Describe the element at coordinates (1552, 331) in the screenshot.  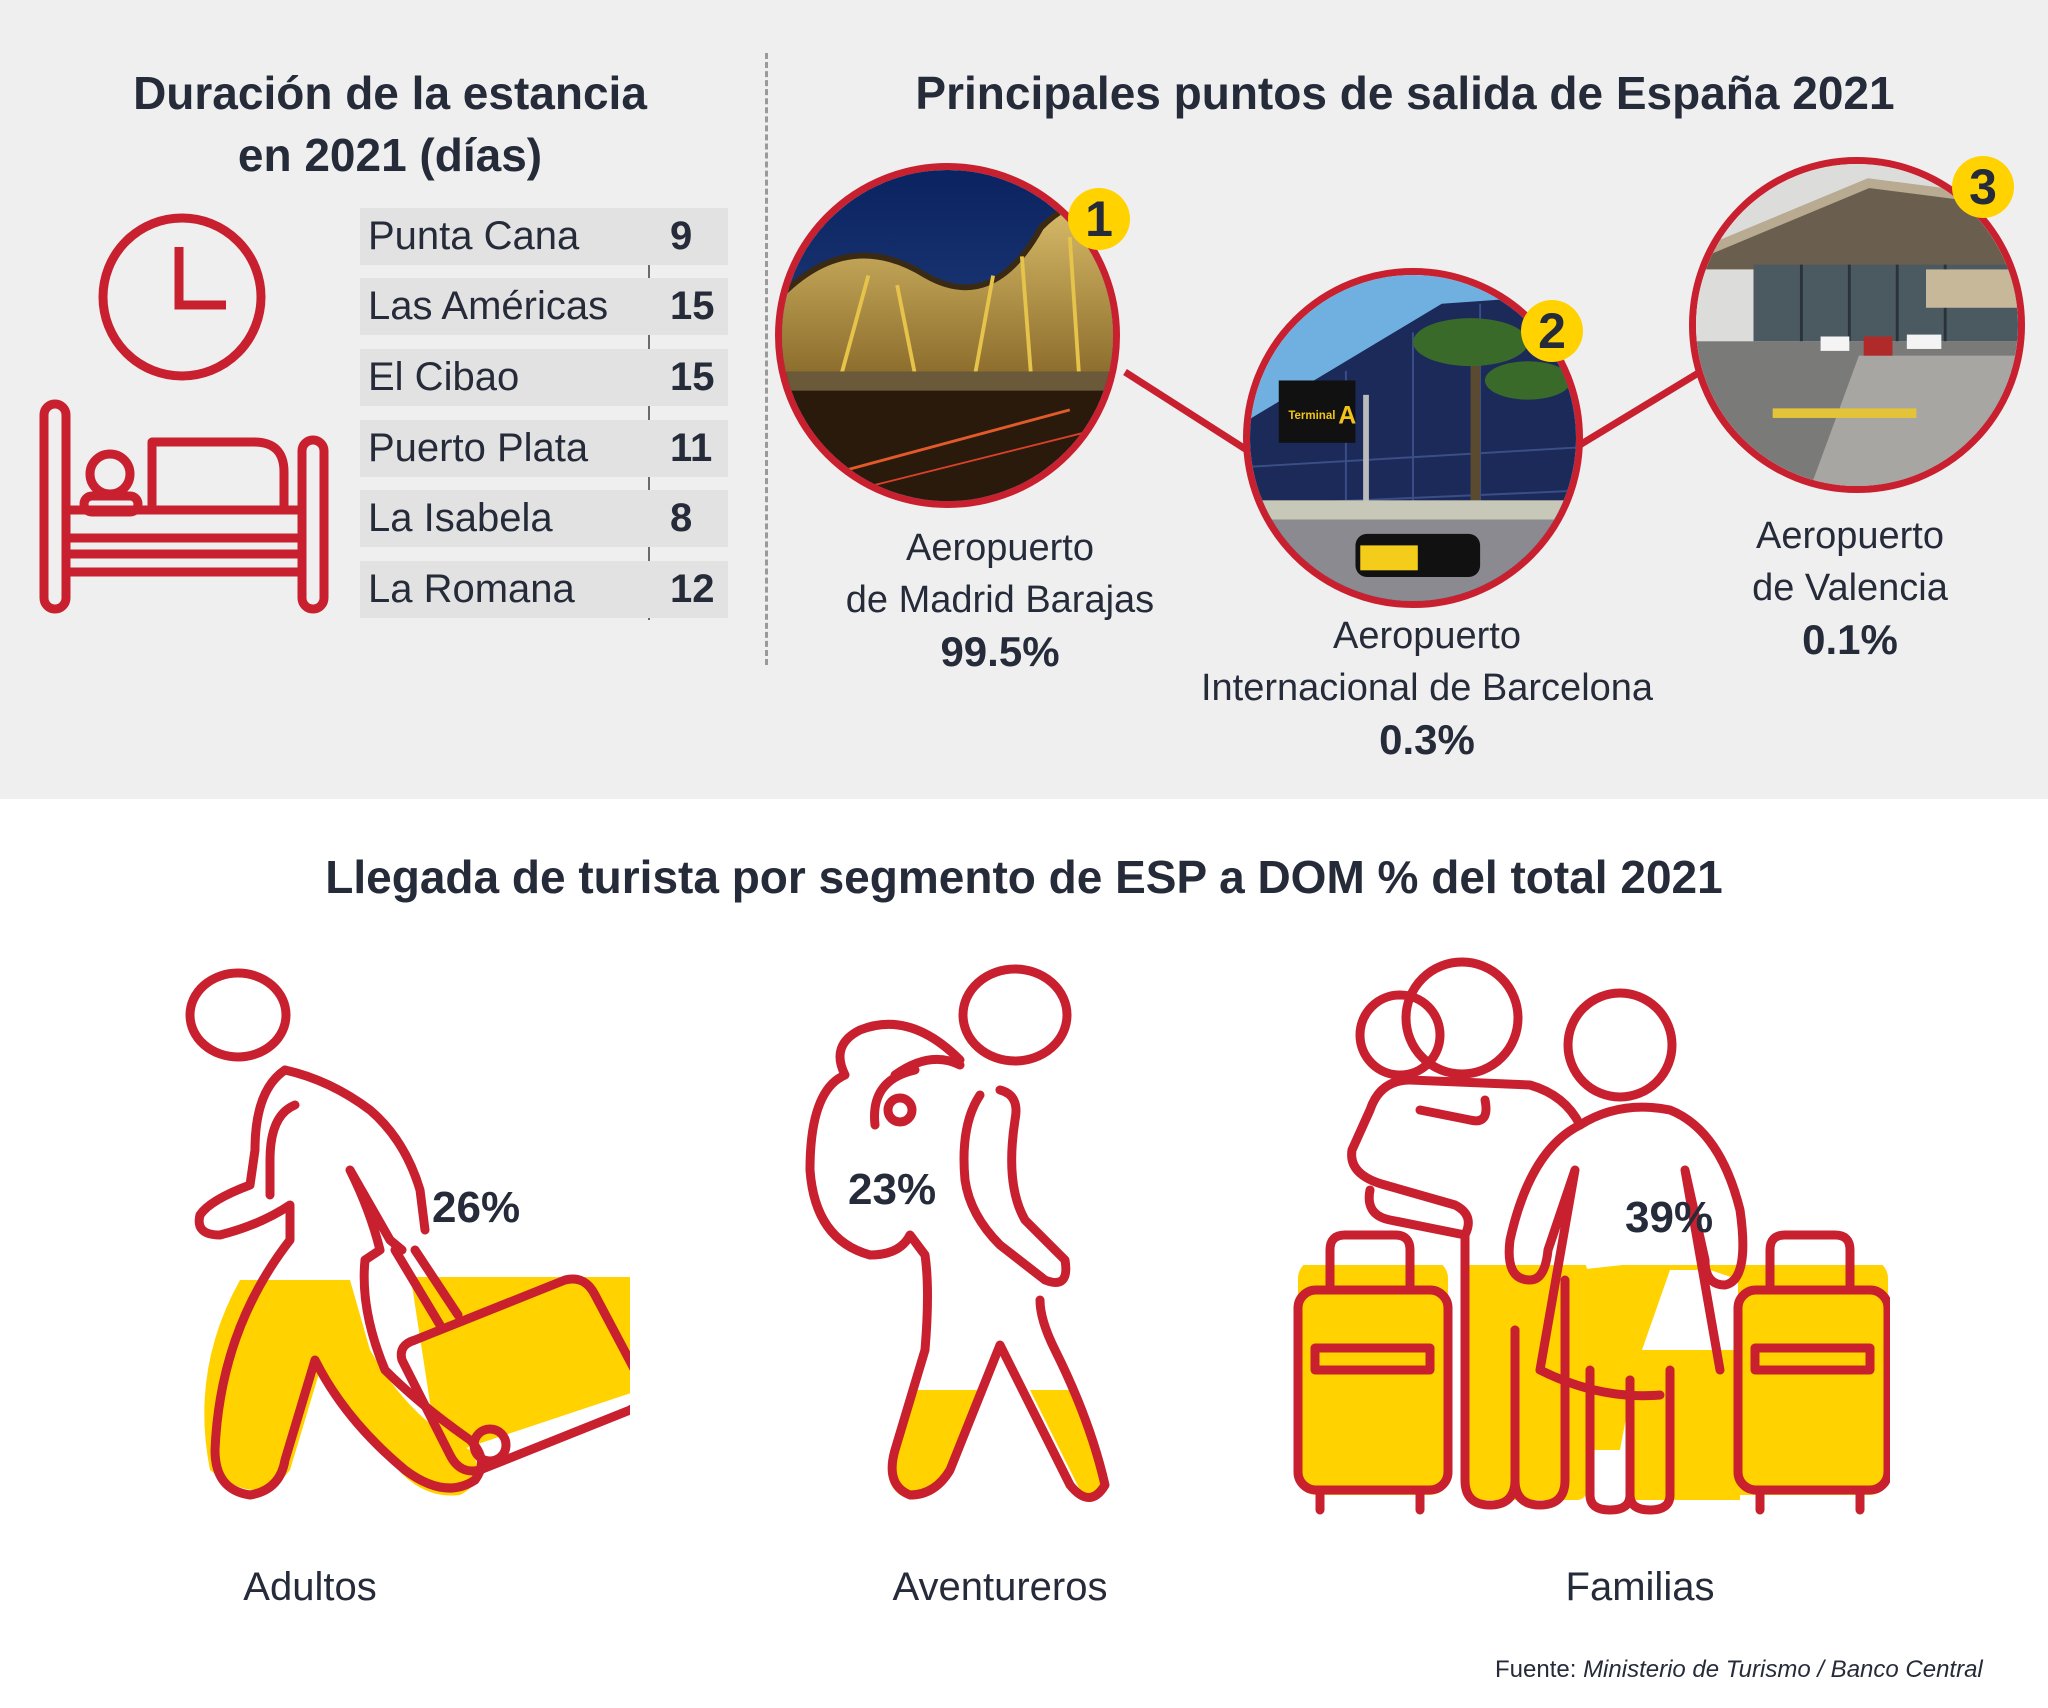
I see `rank-badge-2: 2` at that location.